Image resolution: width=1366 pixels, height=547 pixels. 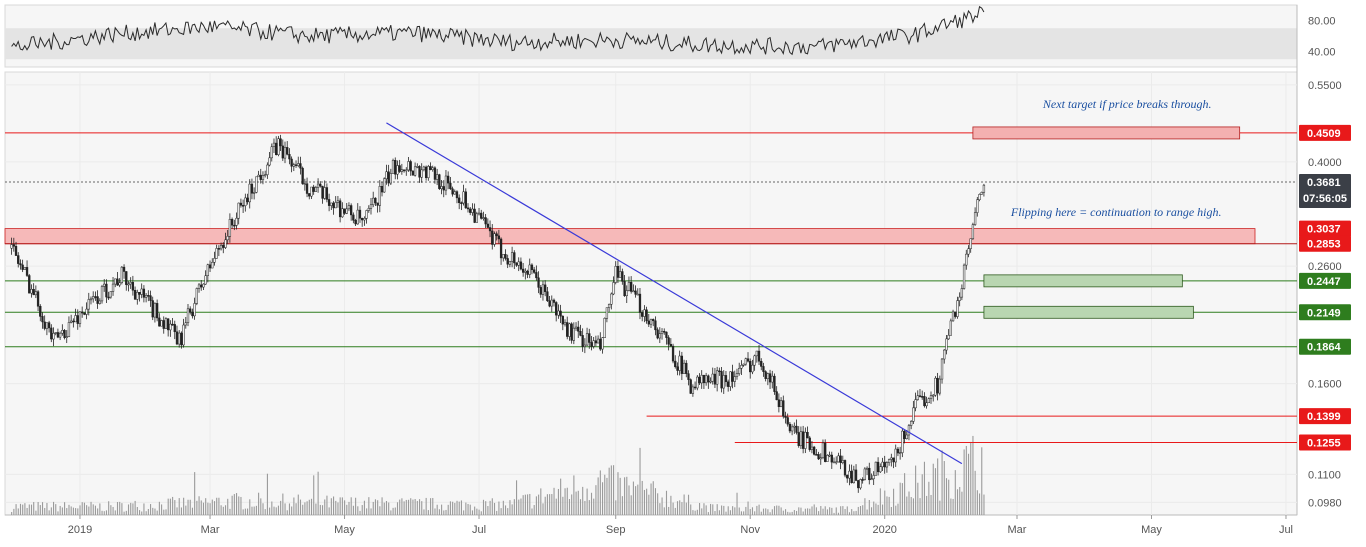 What do you see at coordinates (1324, 134) in the screenshot?
I see `price-level-label: 0.4509` at bounding box center [1324, 134].